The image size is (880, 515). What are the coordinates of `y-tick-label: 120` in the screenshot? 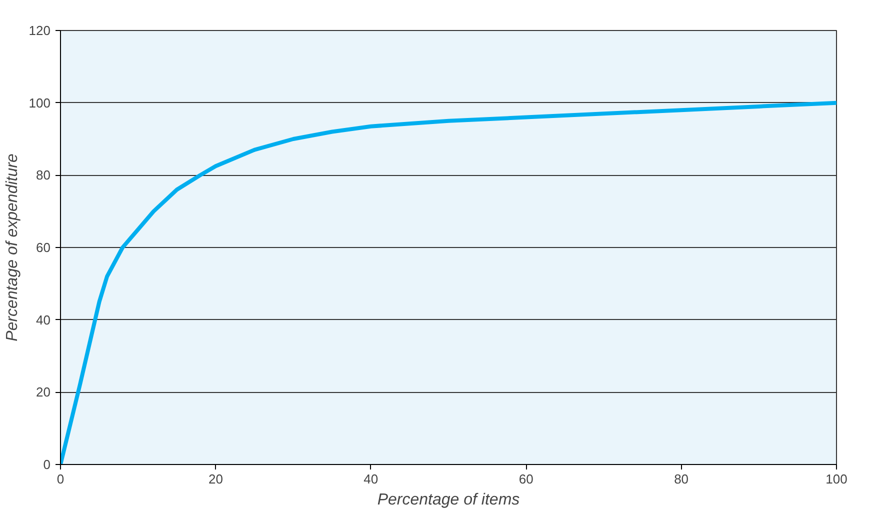 It's located at (39, 30).